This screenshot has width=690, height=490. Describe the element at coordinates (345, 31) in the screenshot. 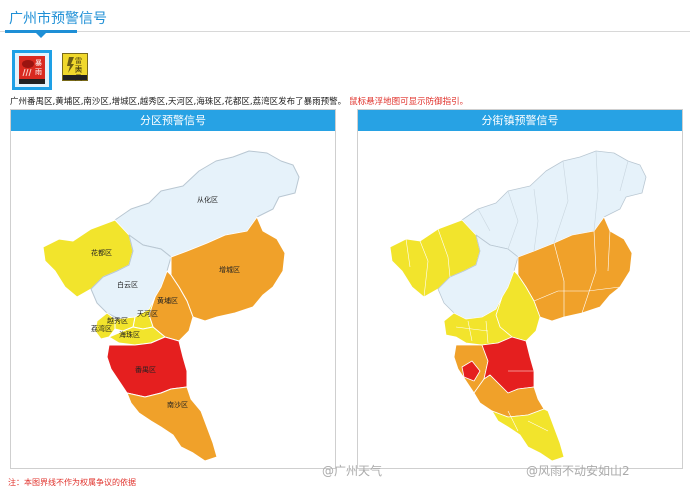

I see `header-divider` at that location.